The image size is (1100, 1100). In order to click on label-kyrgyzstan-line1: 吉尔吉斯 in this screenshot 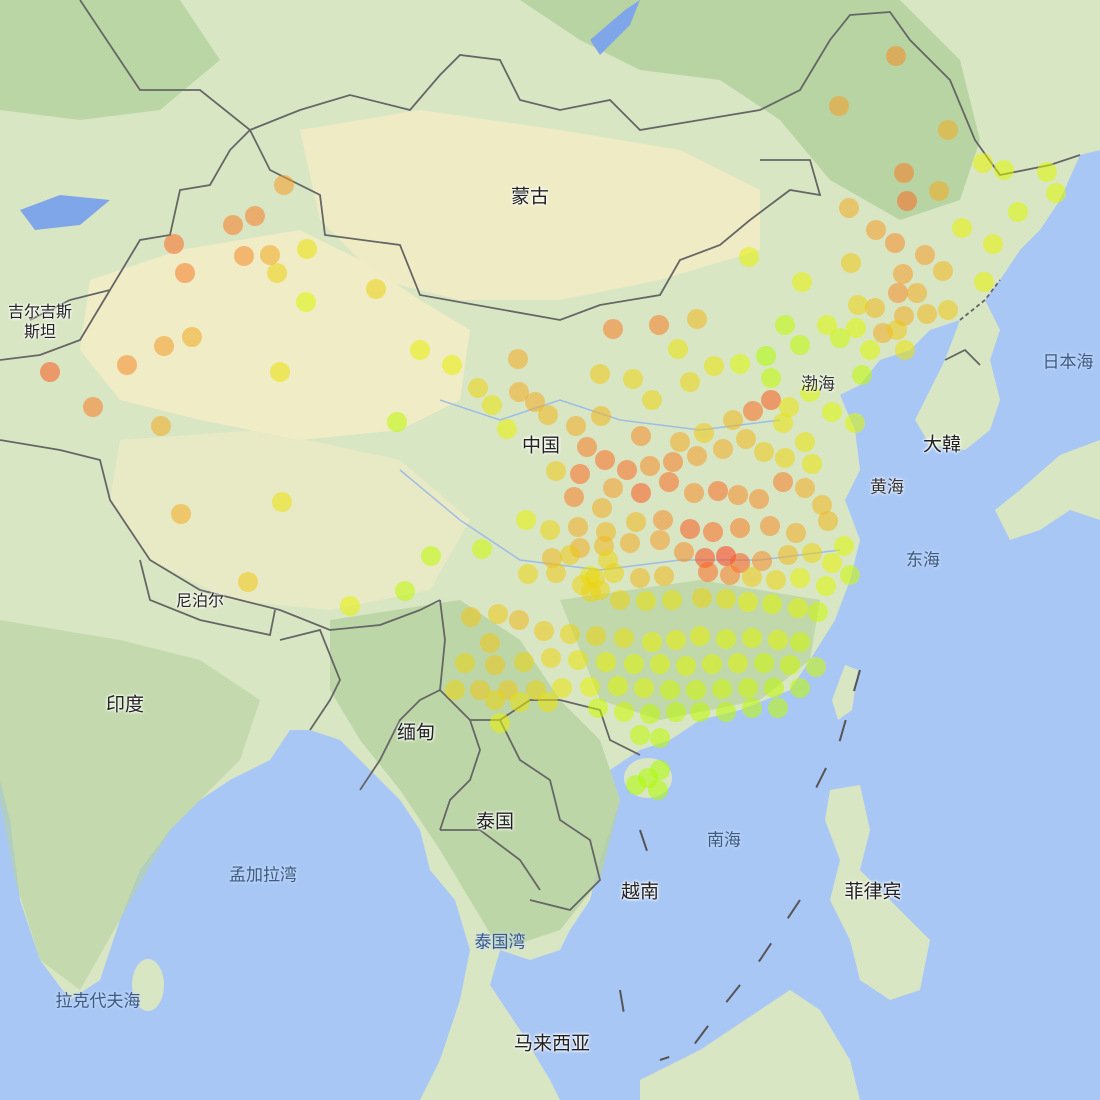, I will do `click(40, 311)`.